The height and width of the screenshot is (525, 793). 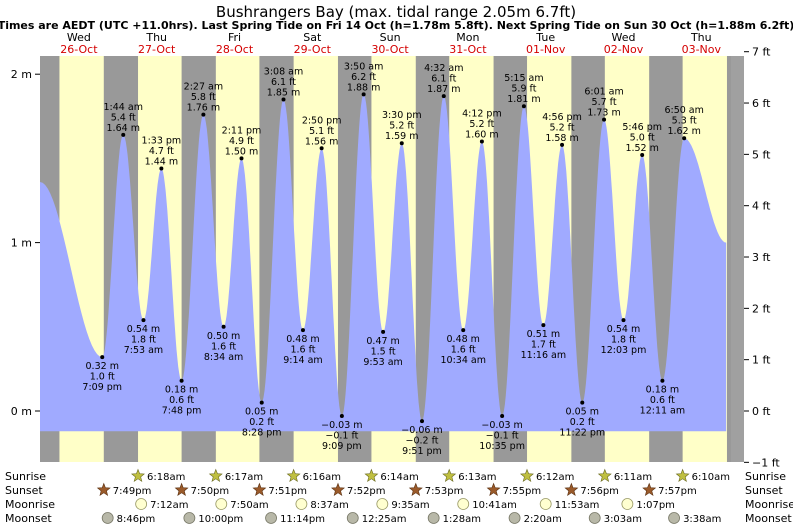 What do you see at coordinates (604, 102) in the screenshot?
I see `high-tide-height-ft: 5.7 ft` at bounding box center [604, 102].